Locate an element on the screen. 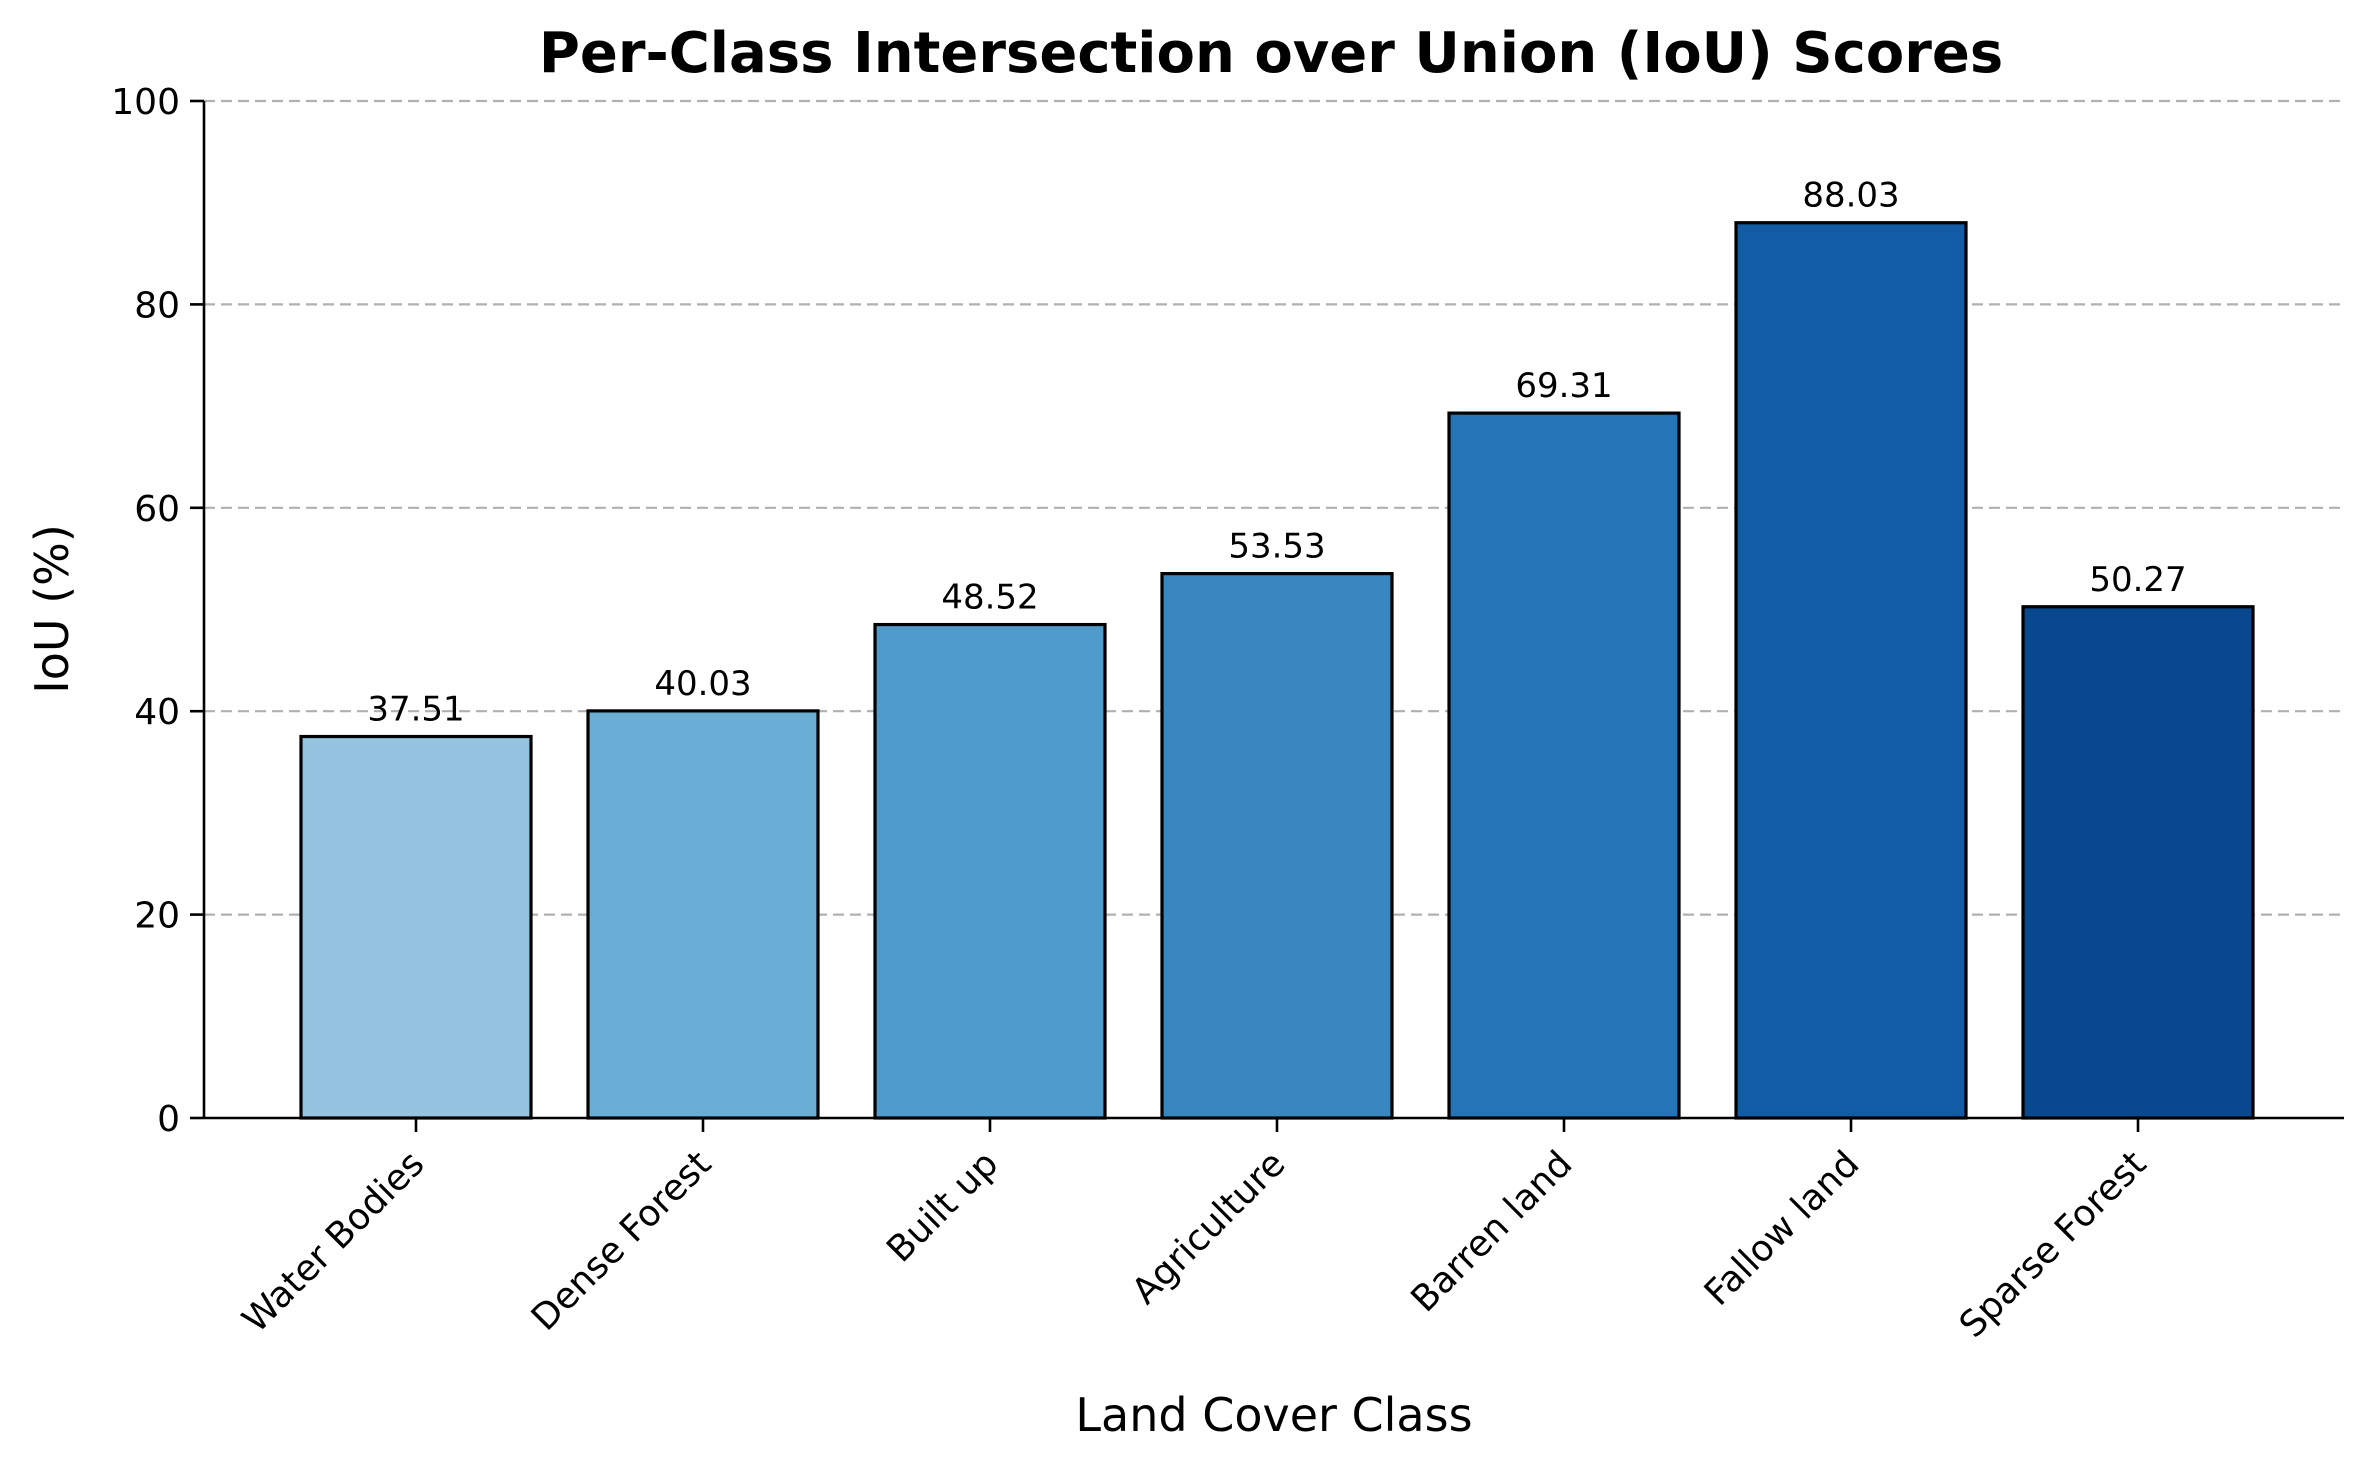  y-tick-label: 80 is located at coordinates (157, 305).